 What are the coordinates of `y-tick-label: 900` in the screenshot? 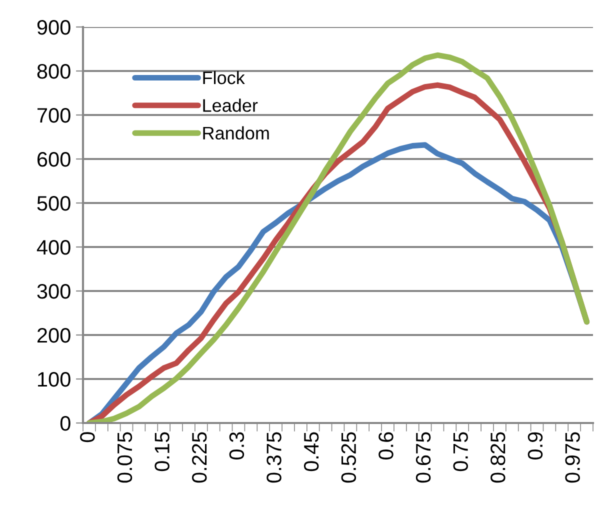 It's located at (53, 27).